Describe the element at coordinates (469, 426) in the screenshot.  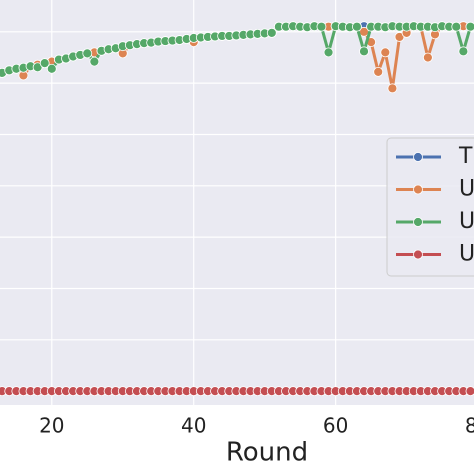
I see `x-tick-label: 80` at that location.